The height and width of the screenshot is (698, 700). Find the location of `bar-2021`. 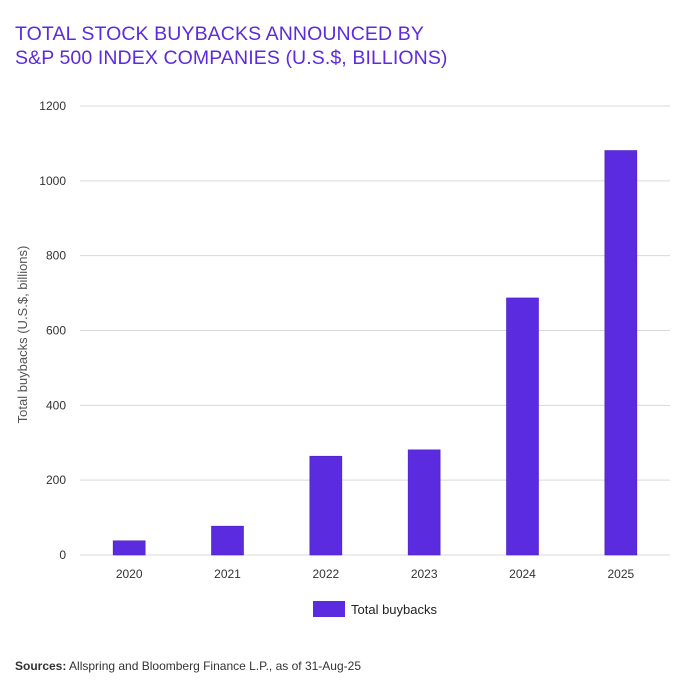

bar-2021 is located at coordinates (227, 540).